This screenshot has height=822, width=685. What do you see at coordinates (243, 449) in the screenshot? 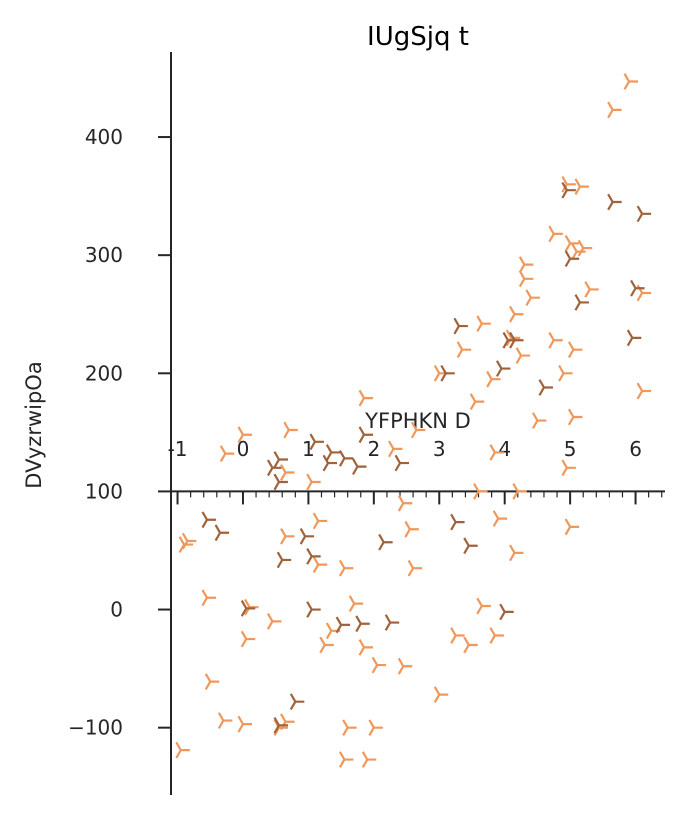
I see `x-tick-label: 0` at bounding box center [243, 449].